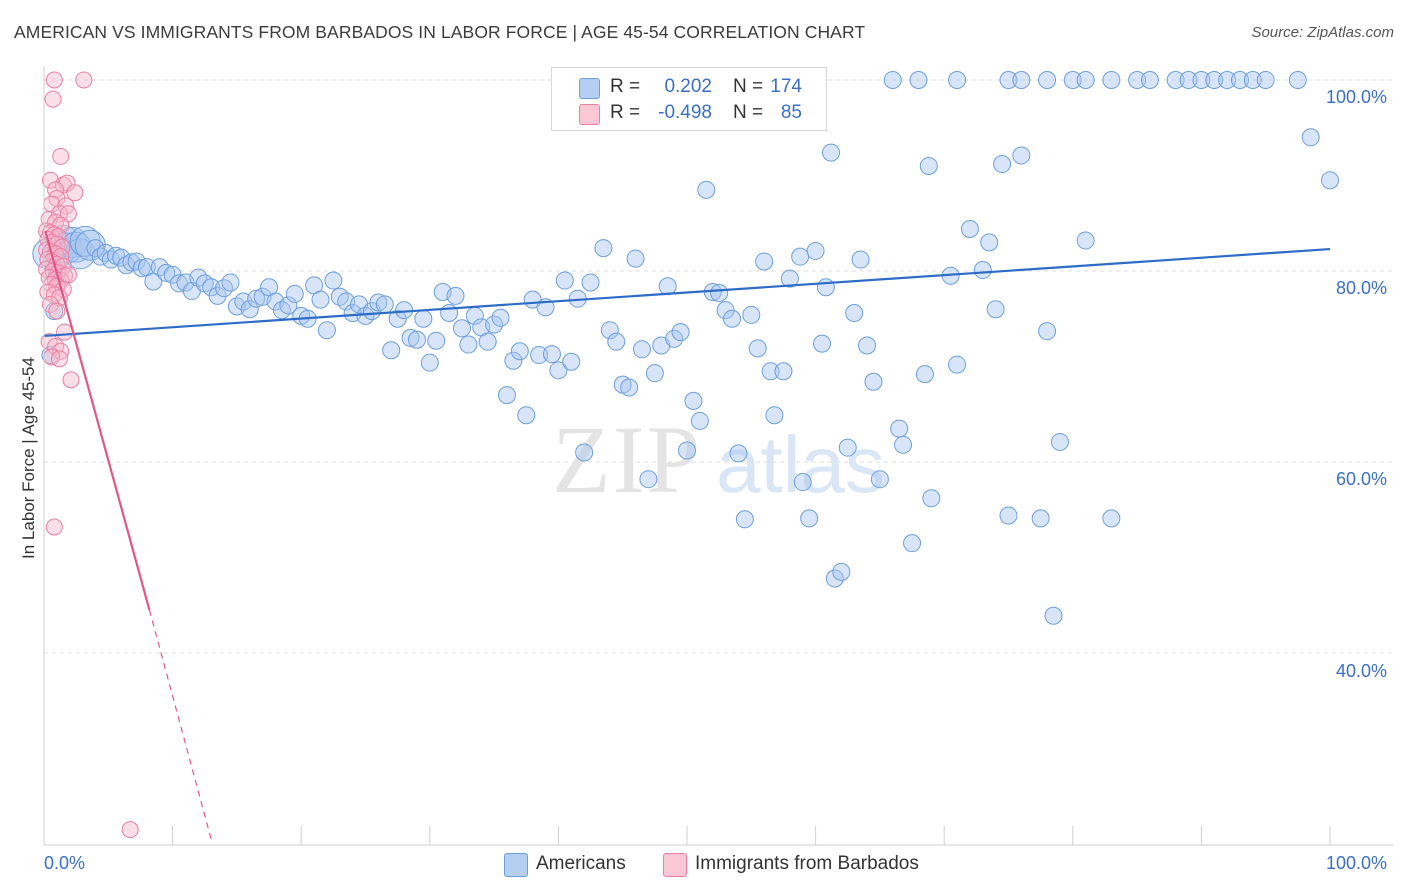  What do you see at coordinates (1357, 97) in the screenshot?
I see `y-tick-100: 100.0%` at bounding box center [1357, 97].